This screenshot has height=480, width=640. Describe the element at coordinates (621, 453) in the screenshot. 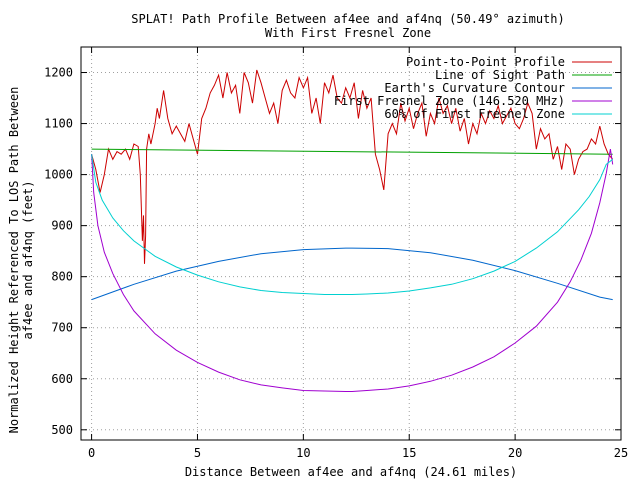

I see `x-tick-label: 25` at that location.